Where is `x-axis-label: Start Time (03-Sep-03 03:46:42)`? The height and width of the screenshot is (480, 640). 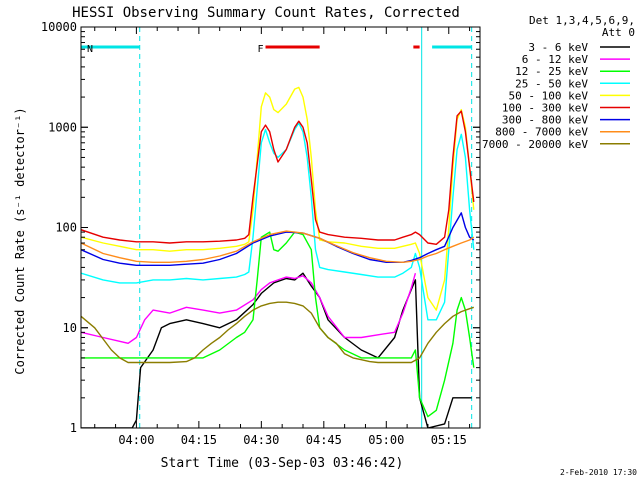
x-axis-label: Start Time (03-Sep-03 03:46:42) is located at coordinates (282, 463).